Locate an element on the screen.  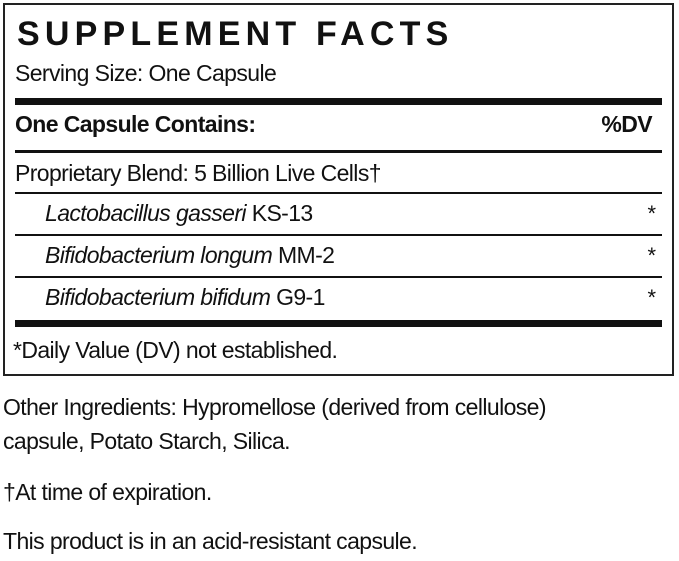
strain: G9-1 is located at coordinates (300, 297).